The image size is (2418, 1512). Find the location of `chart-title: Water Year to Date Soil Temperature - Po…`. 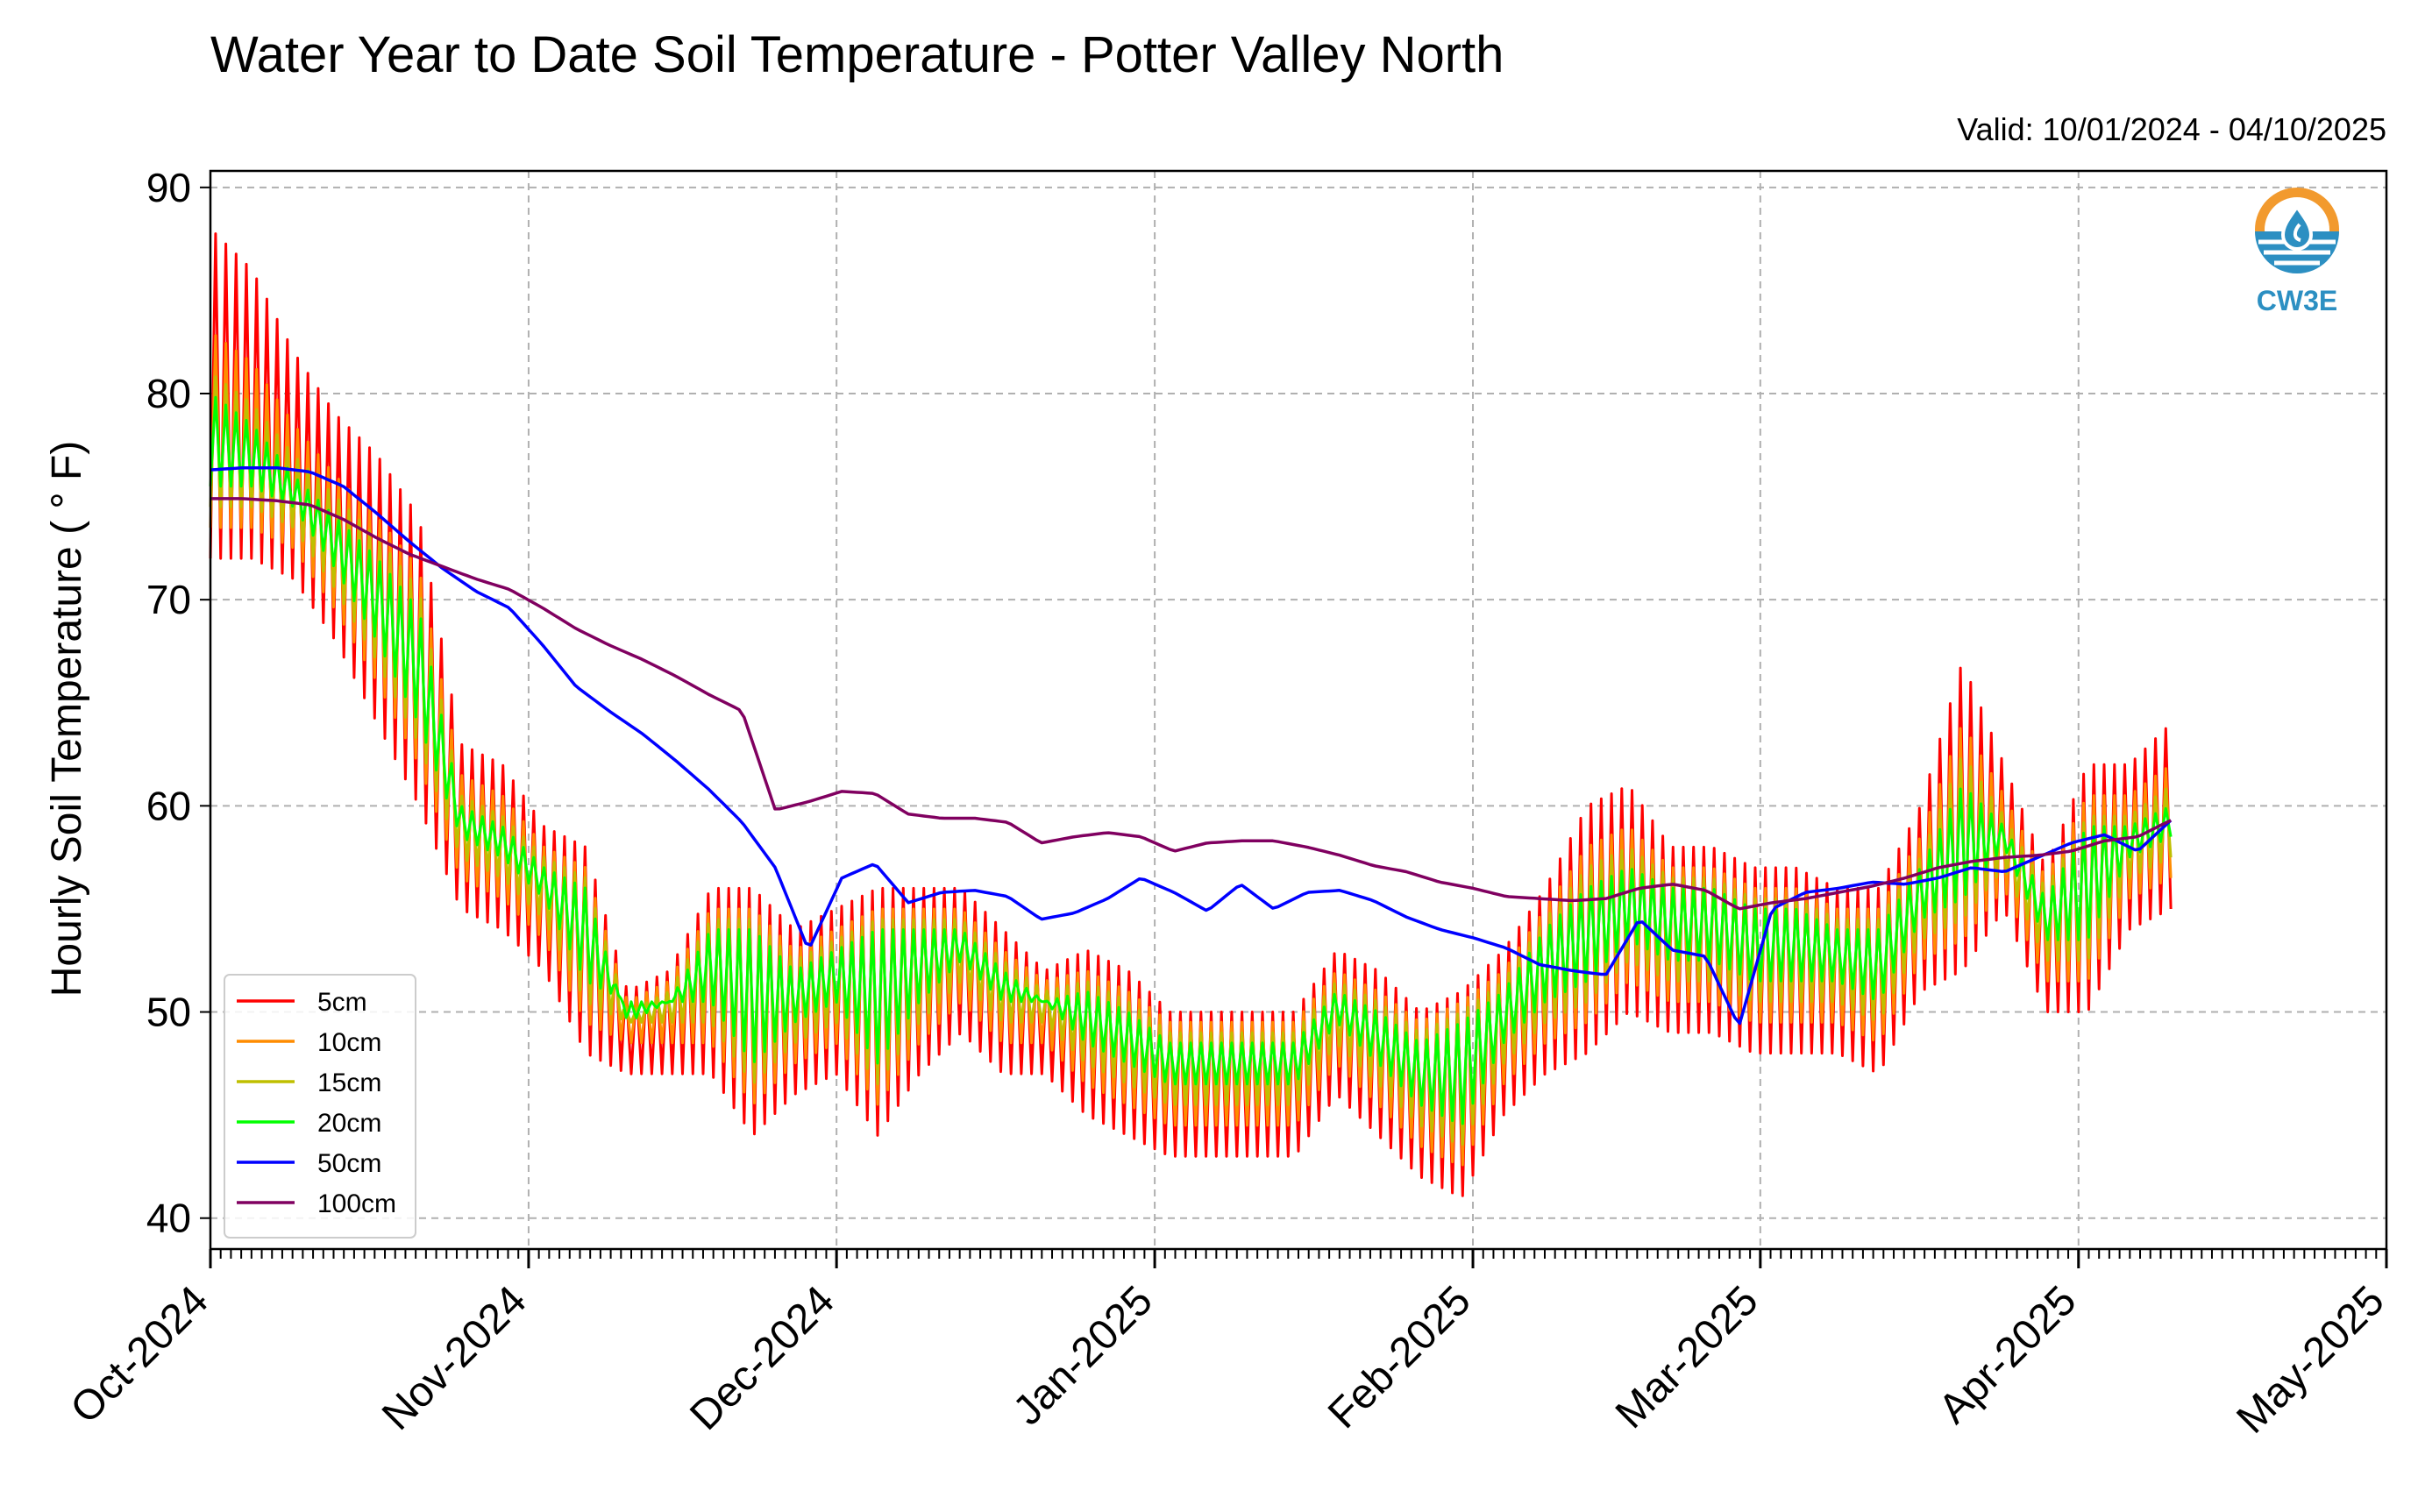

chart-title: Water Year to Date Soil Temperature - Po… is located at coordinates (857, 54).